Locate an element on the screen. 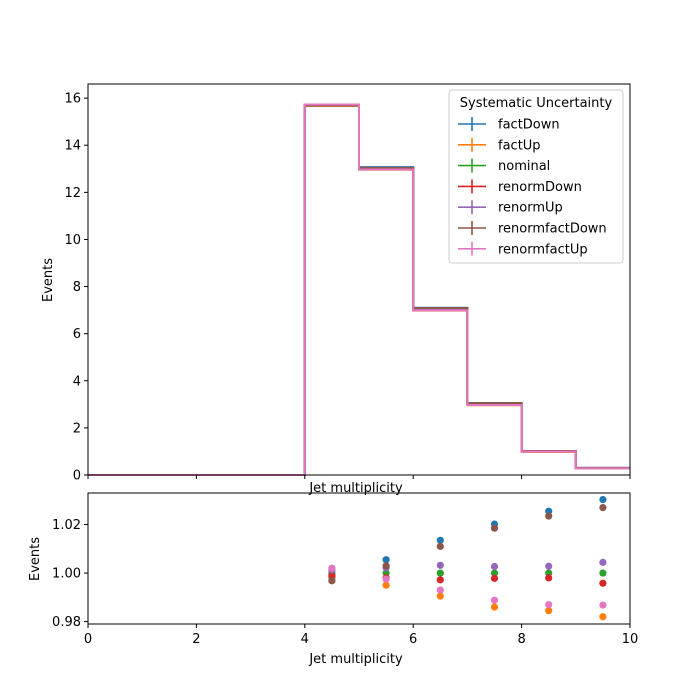  legend-entry-factDown: factDown is located at coordinates (509, 125).